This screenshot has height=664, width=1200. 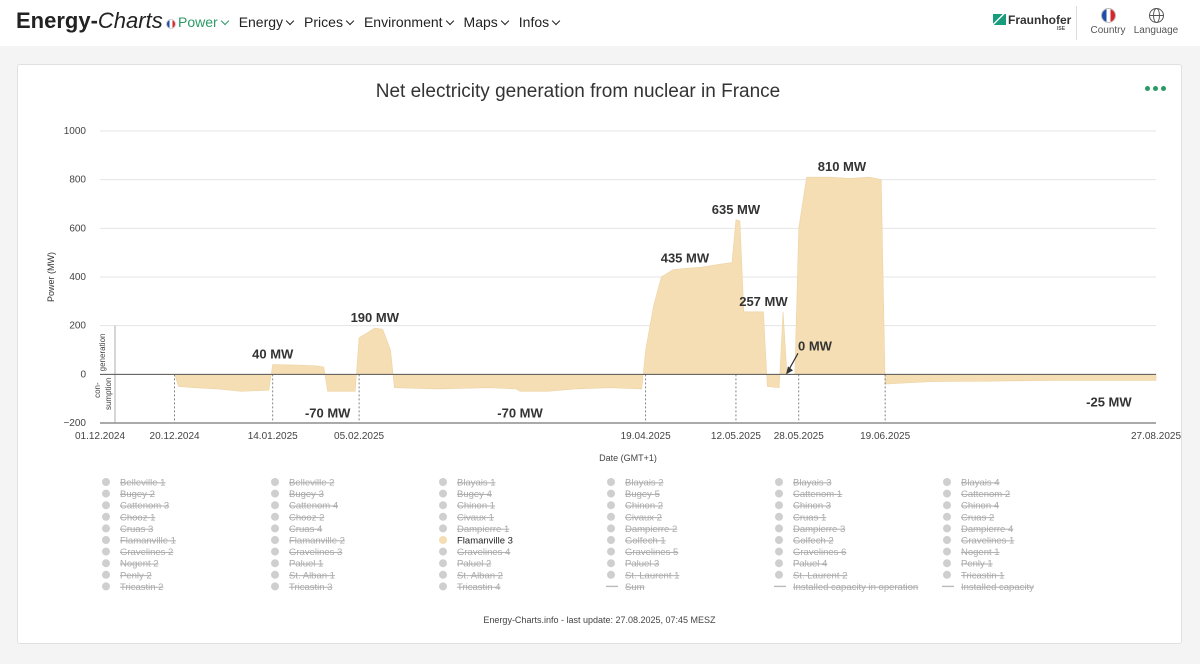 What do you see at coordinates (96, 21) in the screenshot?
I see `energy-charts-logo: Energy-Charts` at bounding box center [96, 21].